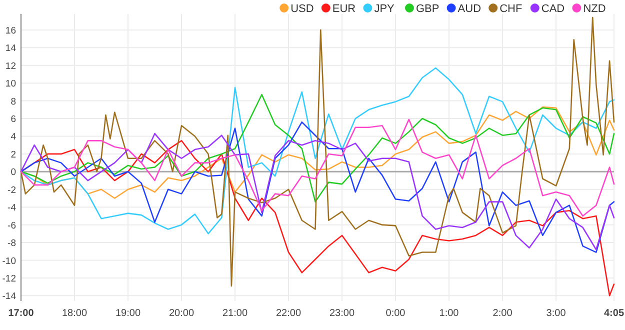 The image size is (625, 330). I want to click on y-tick-label: 8, so click(13, 102).